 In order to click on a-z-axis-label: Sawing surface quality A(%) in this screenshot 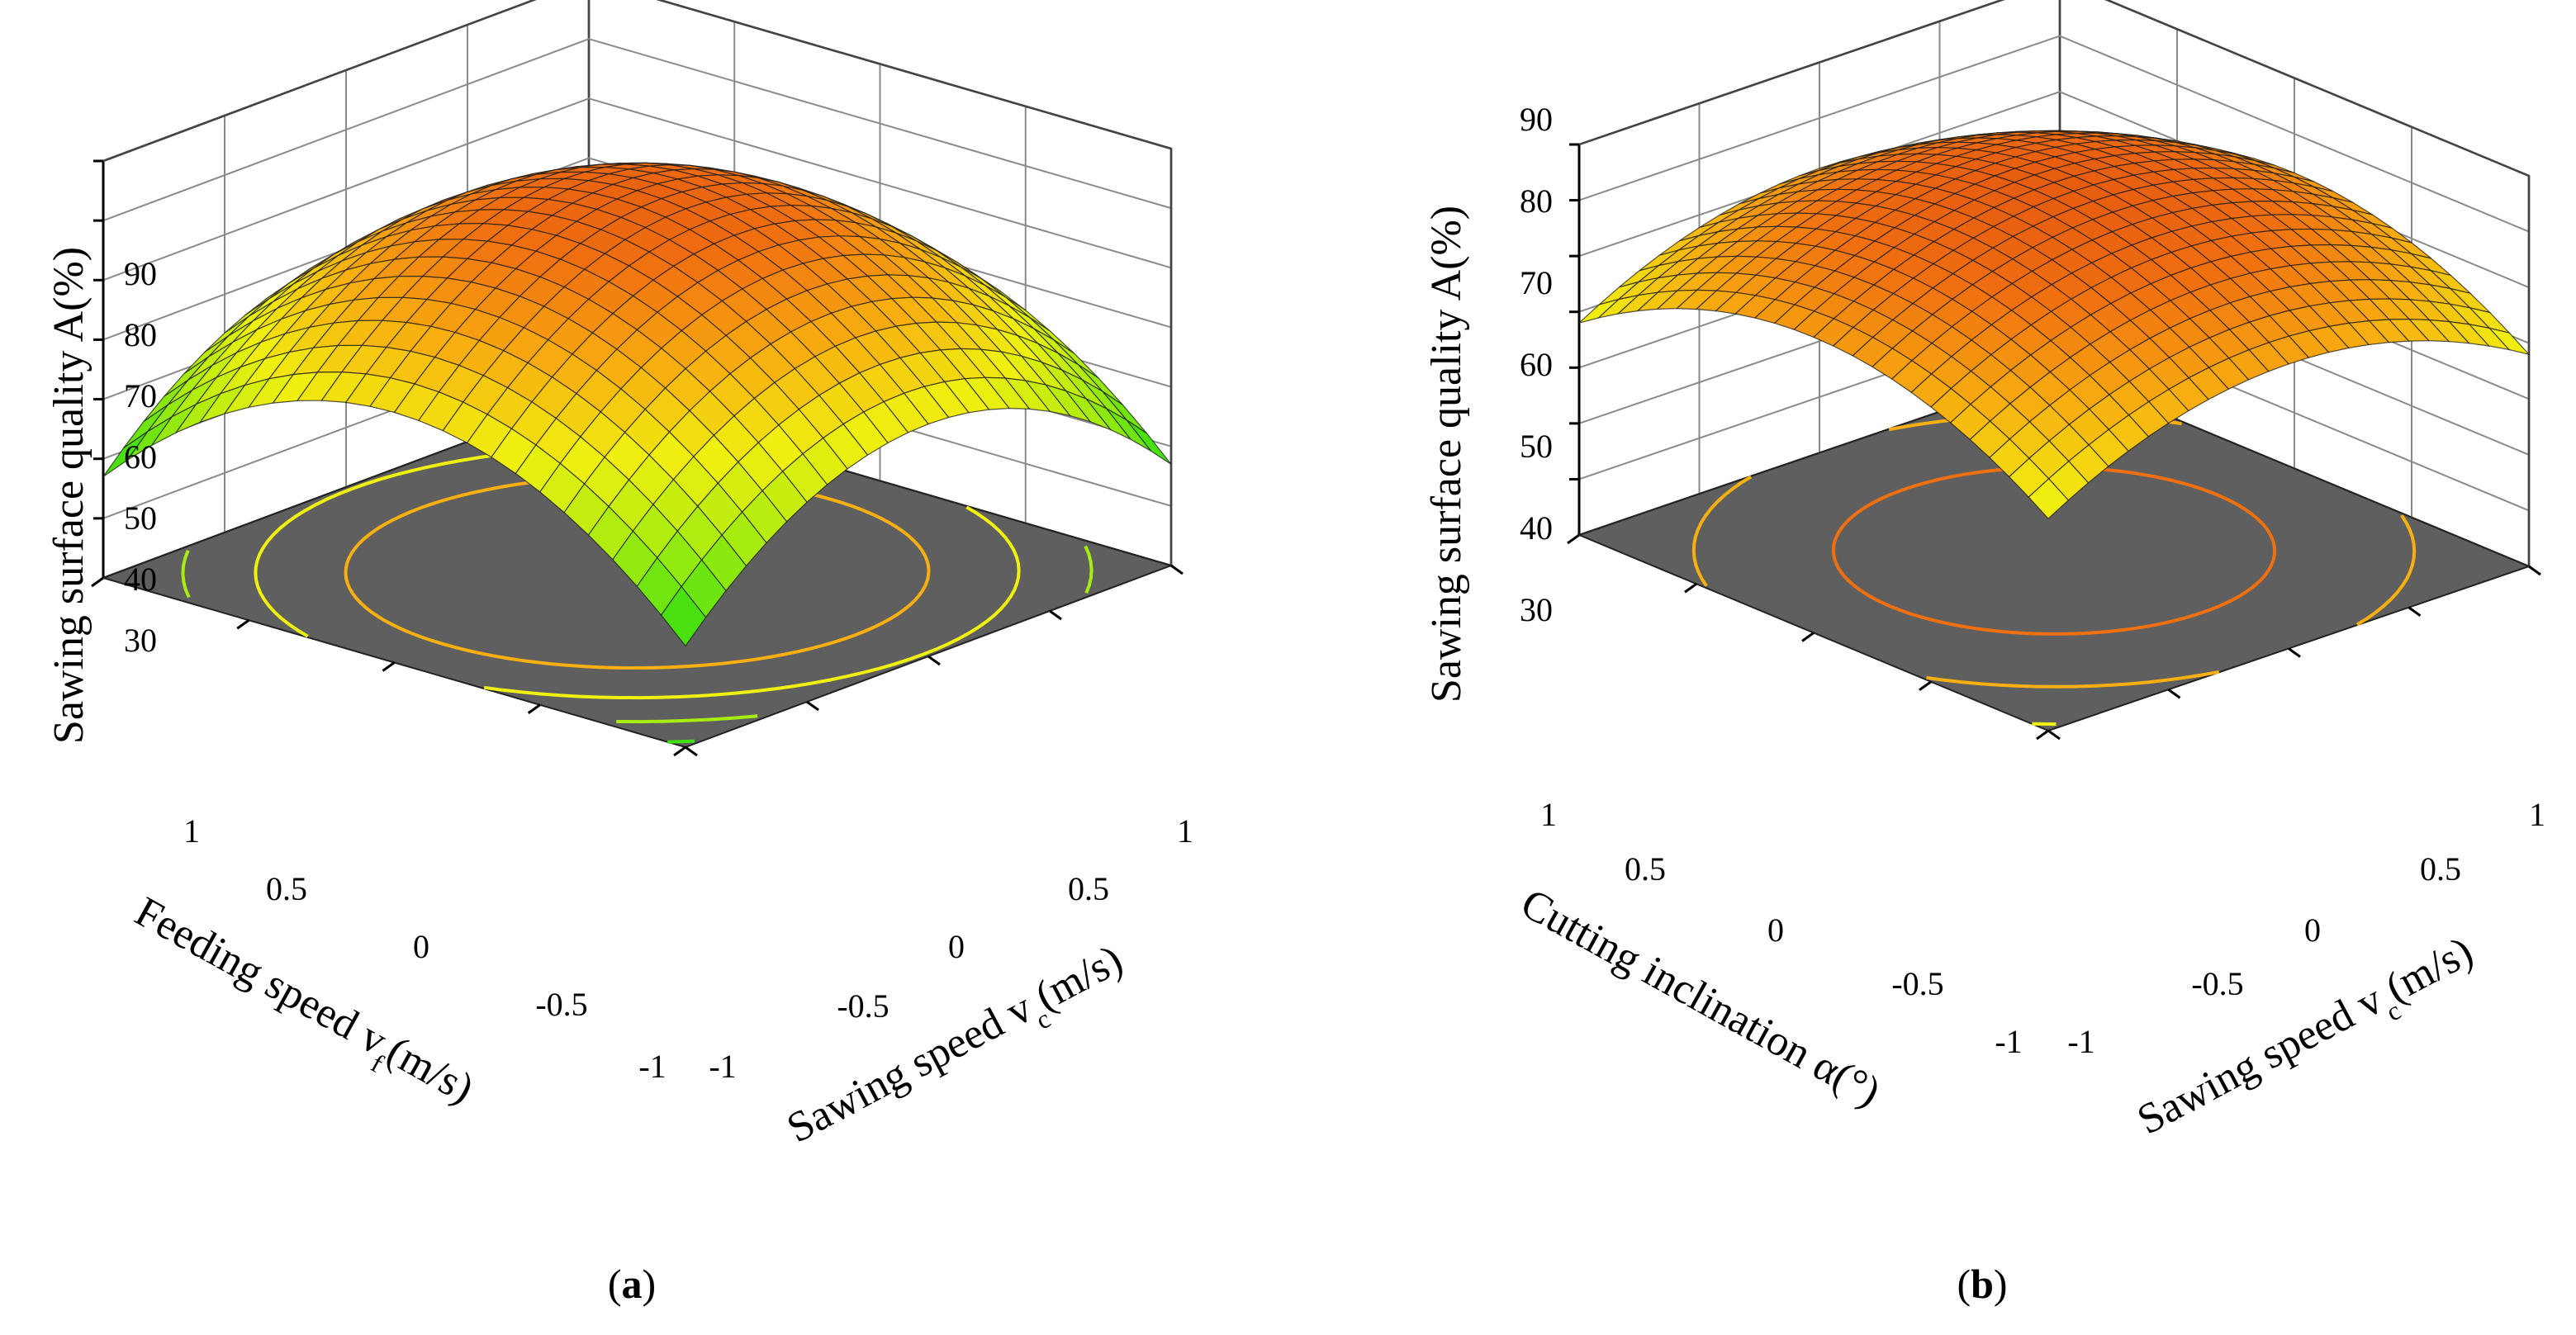, I will do `click(69, 495)`.